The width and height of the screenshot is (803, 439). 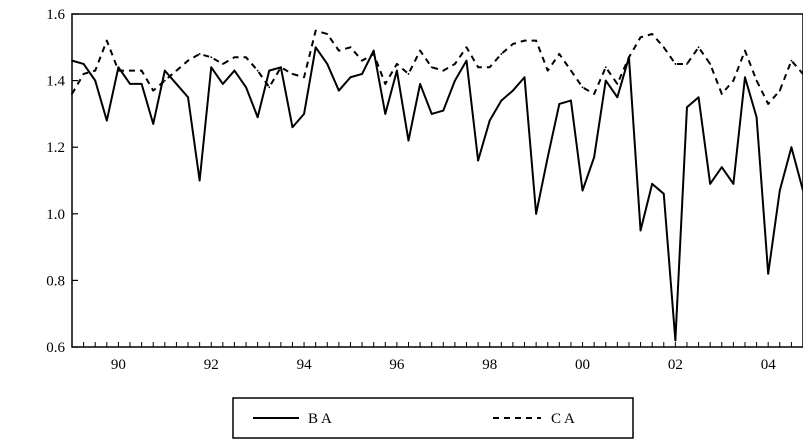 What do you see at coordinates (55, 148) in the screenshot?
I see `y-tick-label: 1.2` at bounding box center [55, 148].